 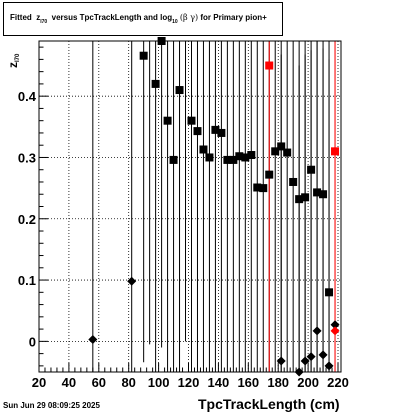 I want to click on title-log-sub: 10, so click(x=175, y=22).